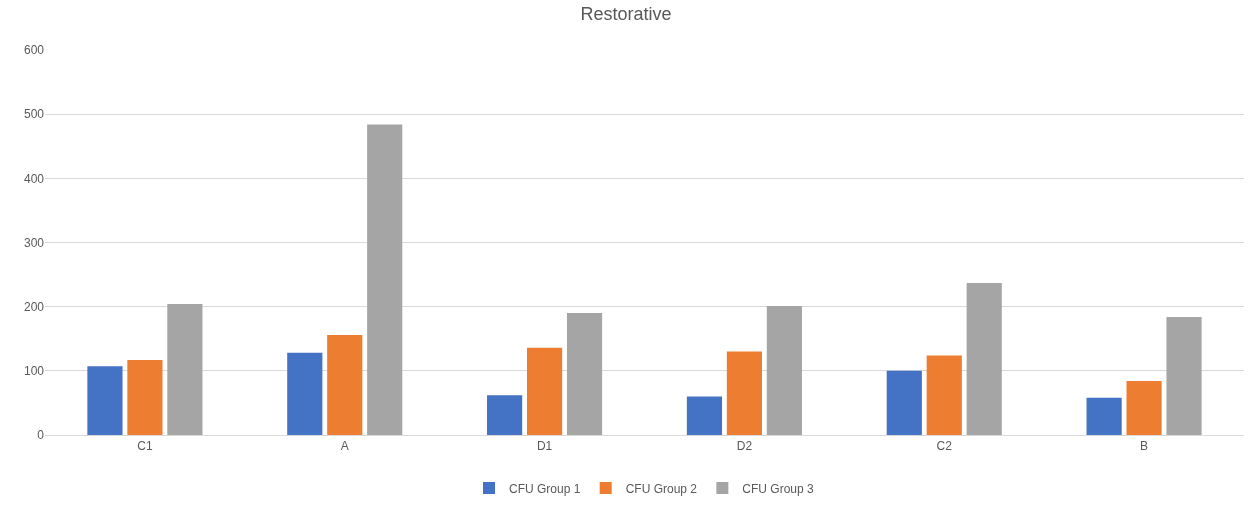 Image resolution: width=1252 pixels, height=510 pixels. I want to click on x-tick-label: B, so click(1144, 446).